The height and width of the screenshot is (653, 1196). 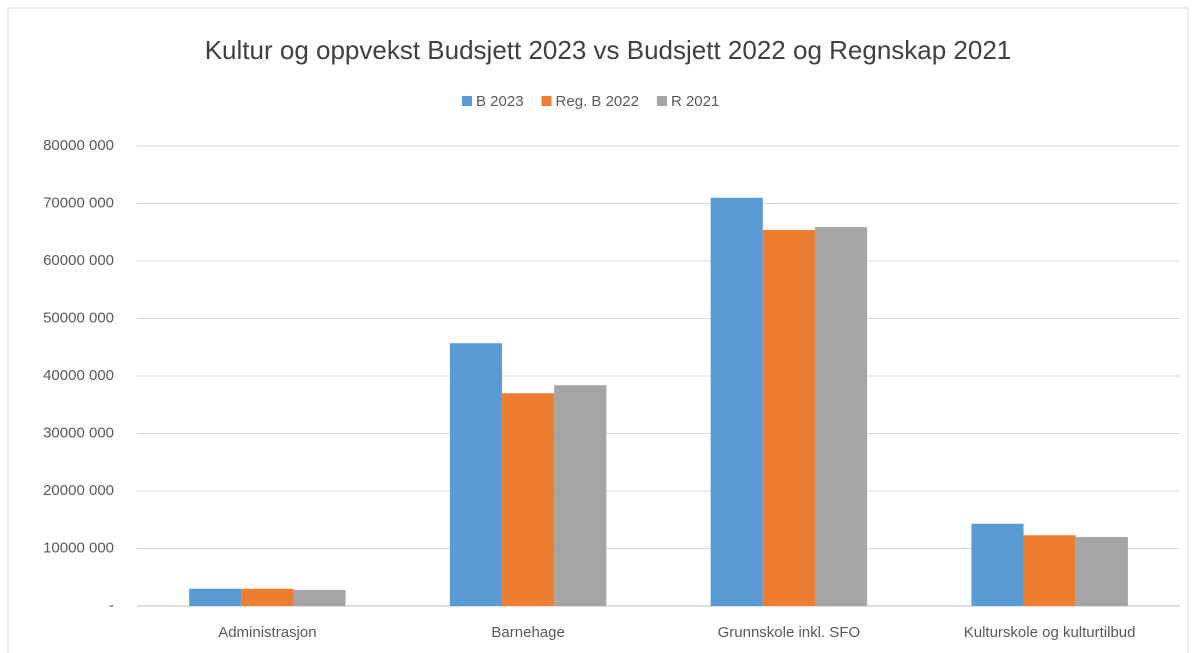 I want to click on legend-label: Reg. B 2022, so click(x=597, y=101).